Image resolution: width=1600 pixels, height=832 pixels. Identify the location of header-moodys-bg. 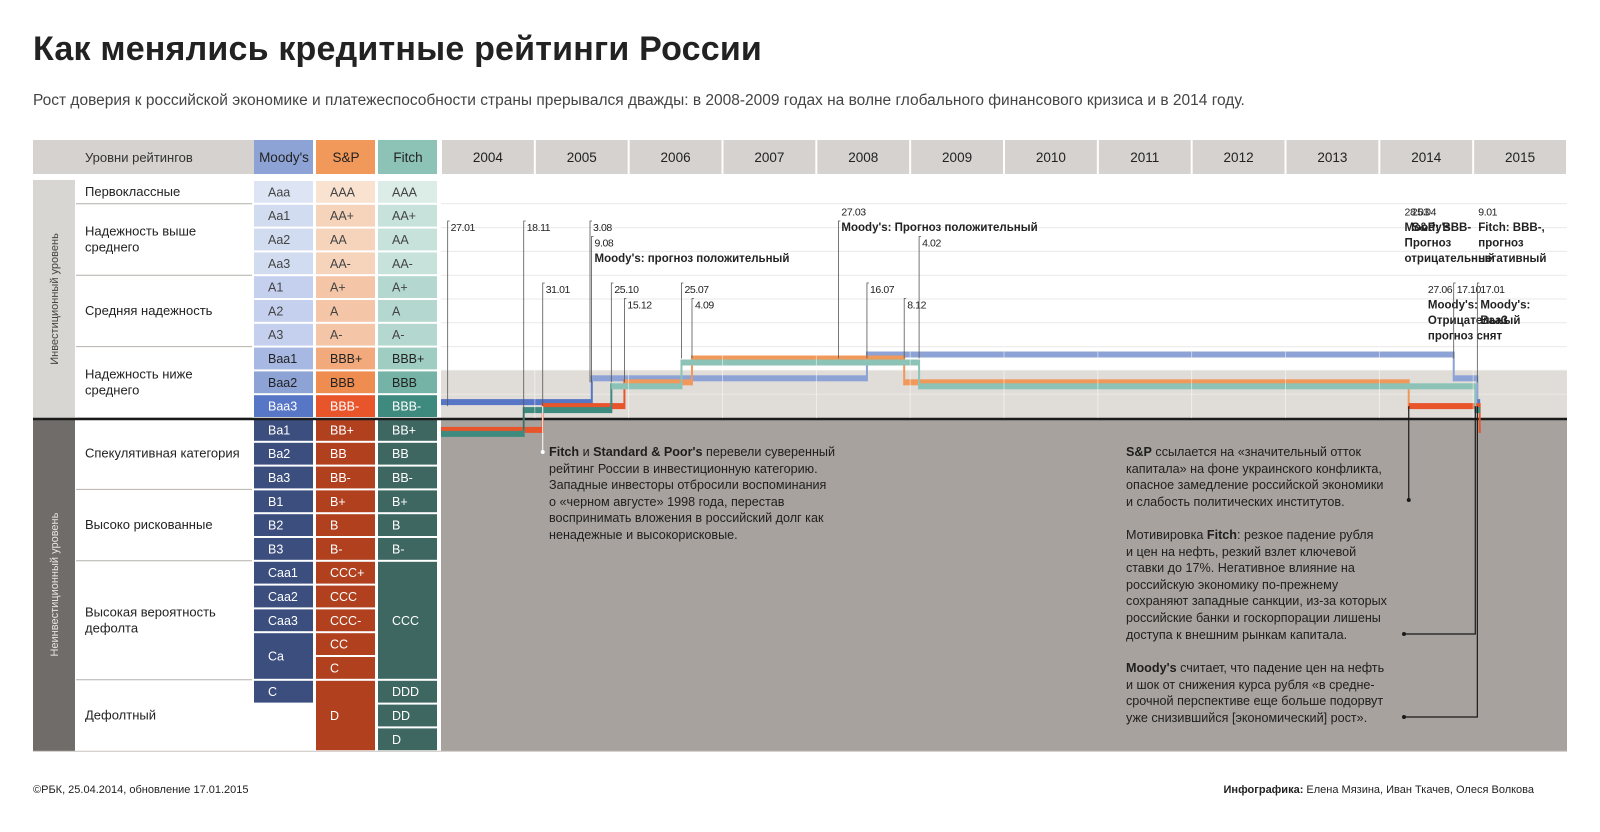
(283, 157).